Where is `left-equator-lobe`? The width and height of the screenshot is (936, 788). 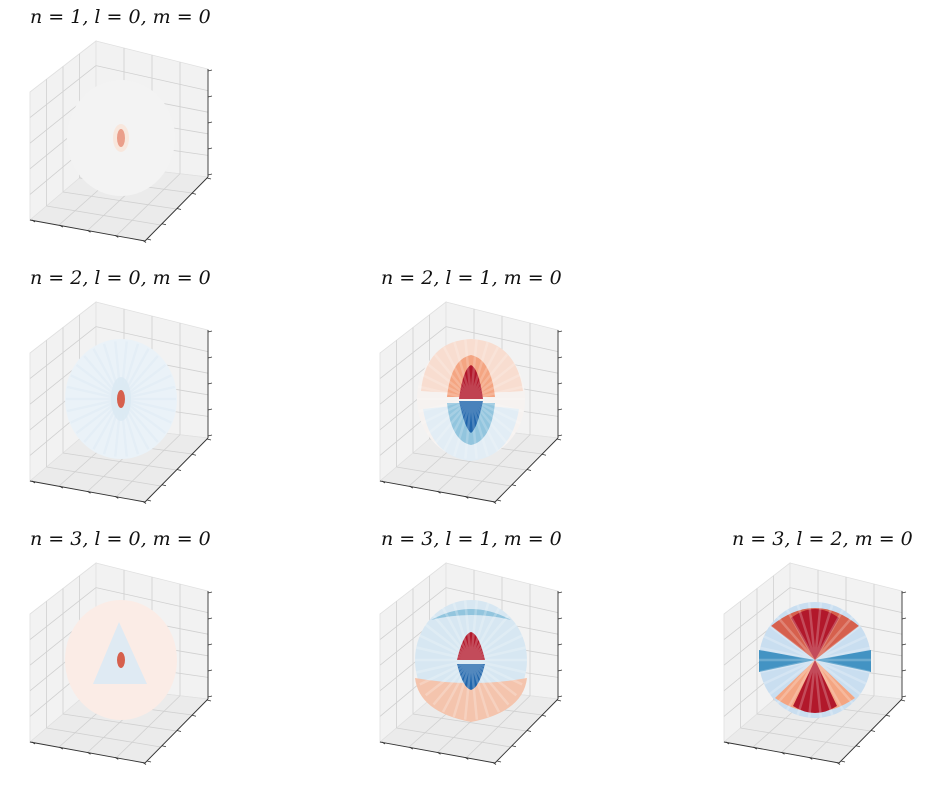
left-equator-lobe is located at coordinates (787, 661).